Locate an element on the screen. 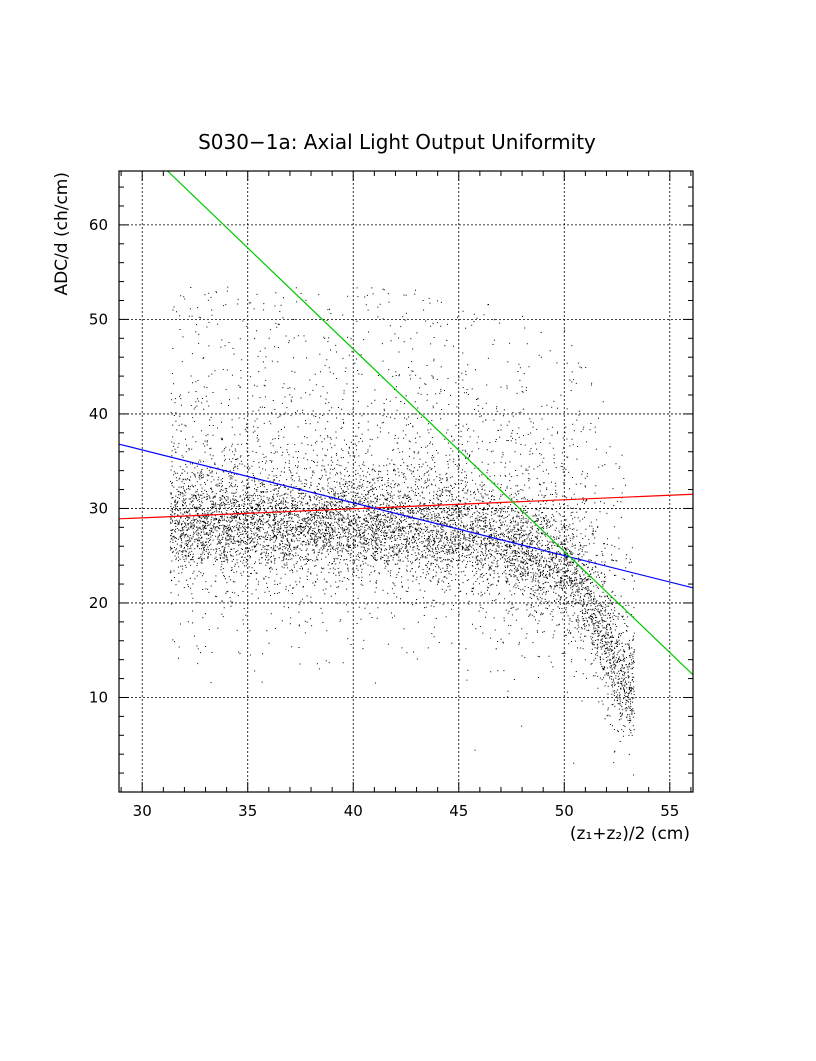  chart-title: S030−1a: Axial Light Output Uniformity is located at coordinates (397, 142).